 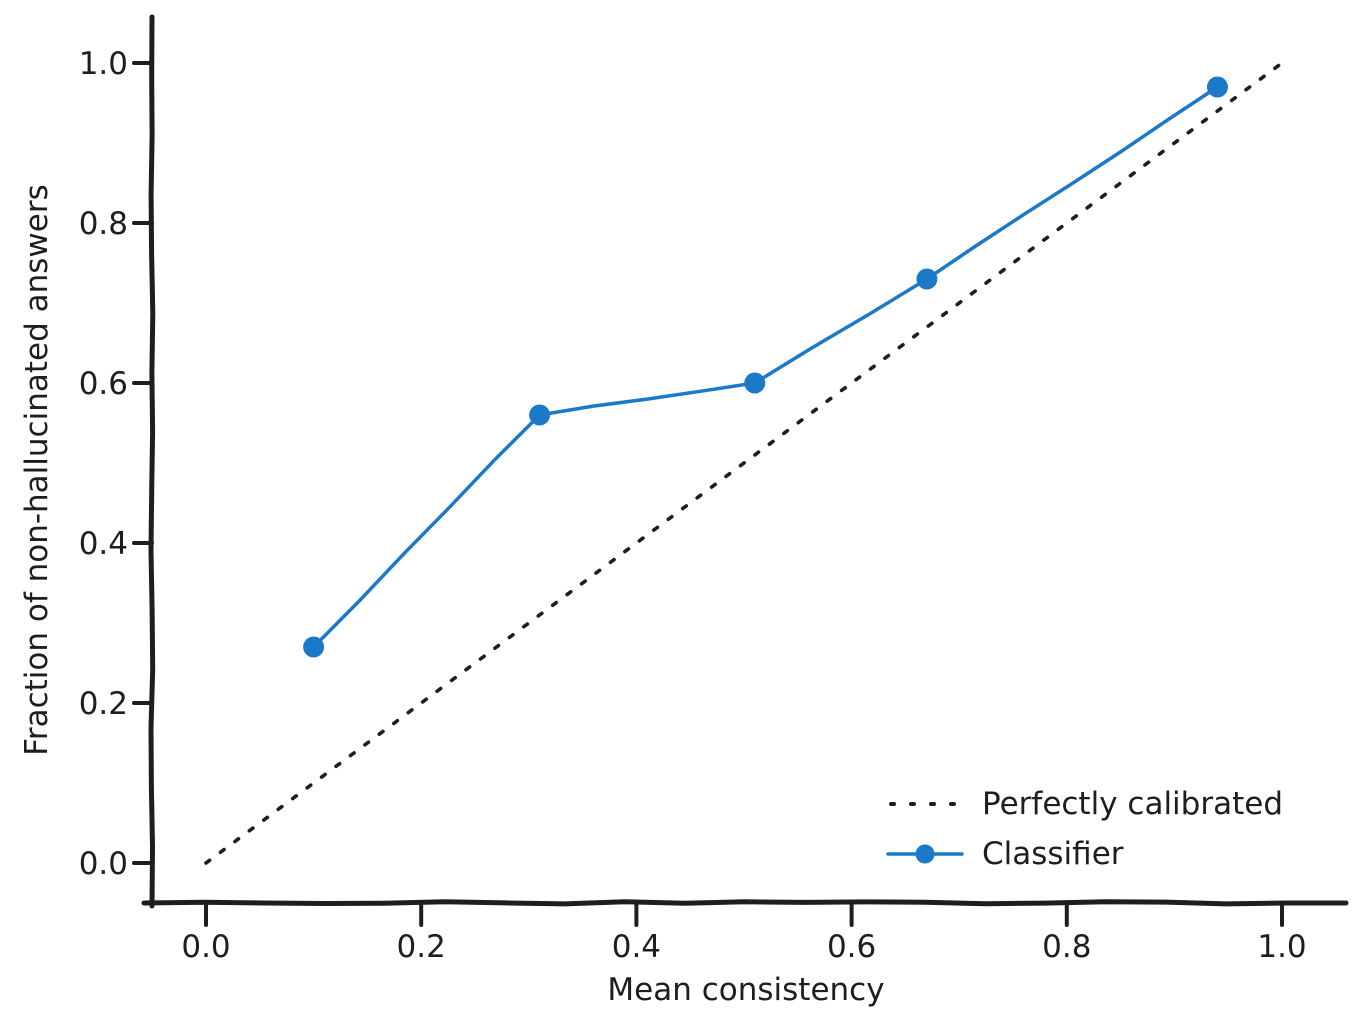 I want to click on classifier-line-swatch, so click(x=925, y=853).